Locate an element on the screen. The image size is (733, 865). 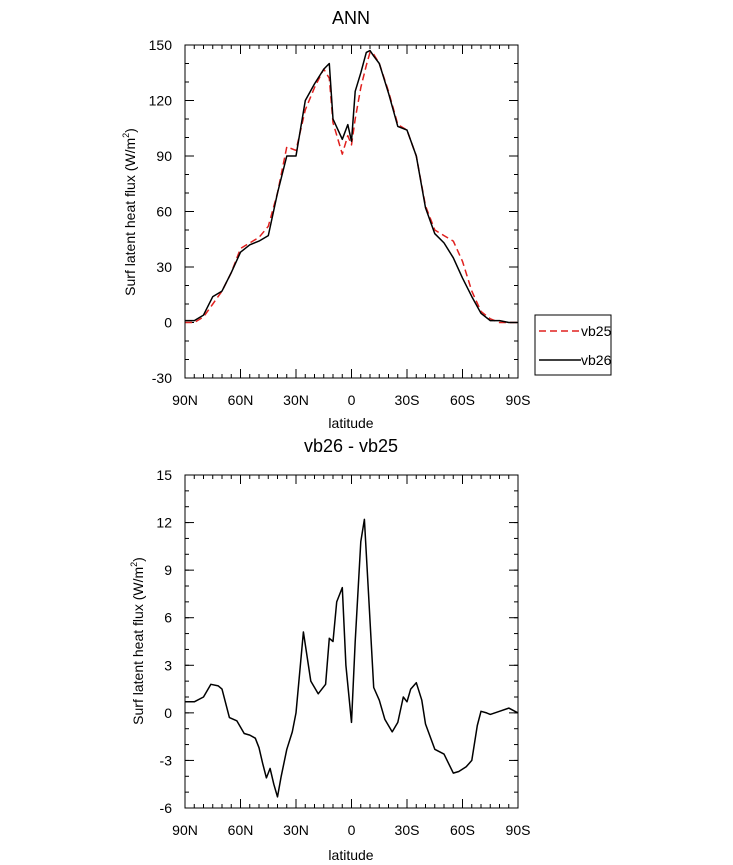
legend-entry-vb26: vb26 is located at coordinates (596, 360).